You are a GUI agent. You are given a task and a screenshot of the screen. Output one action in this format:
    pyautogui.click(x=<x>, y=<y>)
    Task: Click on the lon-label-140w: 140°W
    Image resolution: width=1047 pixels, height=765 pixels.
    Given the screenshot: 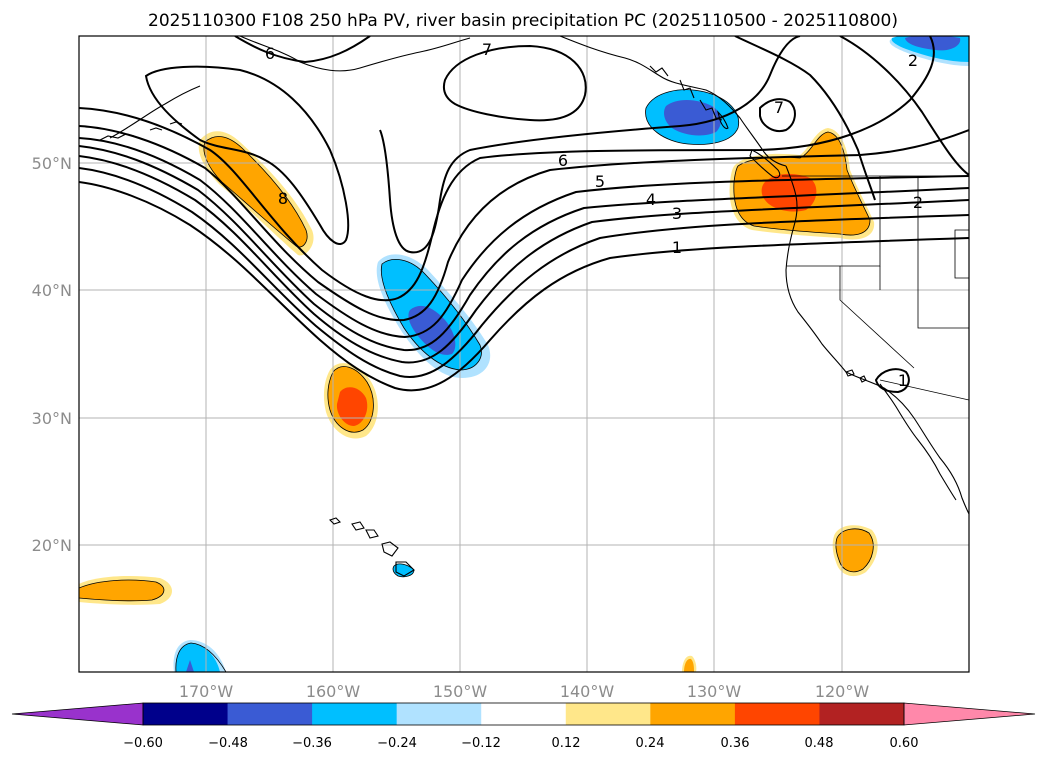 What is the action you would take?
    pyautogui.click(x=587, y=691)
    